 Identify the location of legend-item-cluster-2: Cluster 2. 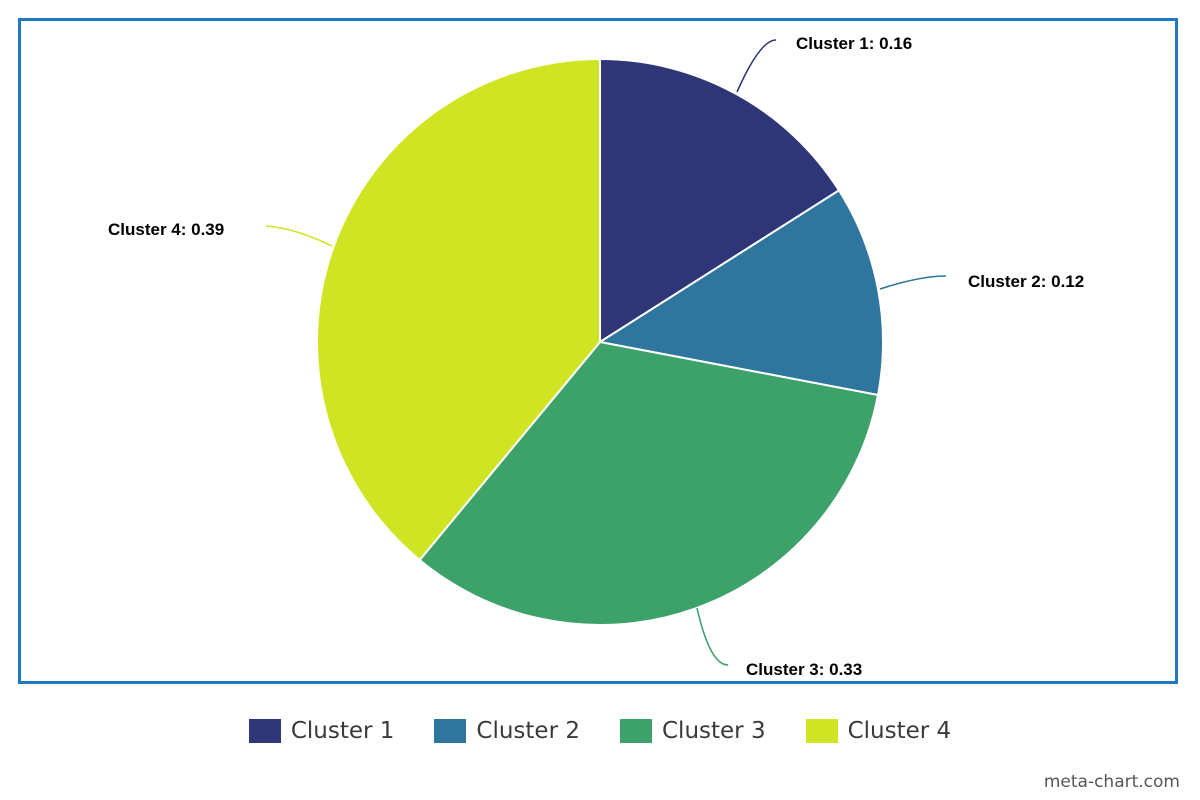
(507, 731).